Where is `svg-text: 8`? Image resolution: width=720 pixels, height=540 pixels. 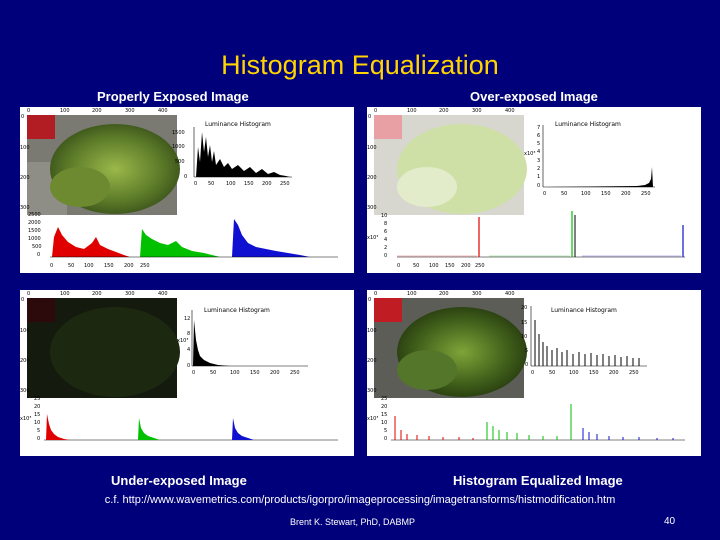 svg-text: 8 is located at coordinates (385, 224).